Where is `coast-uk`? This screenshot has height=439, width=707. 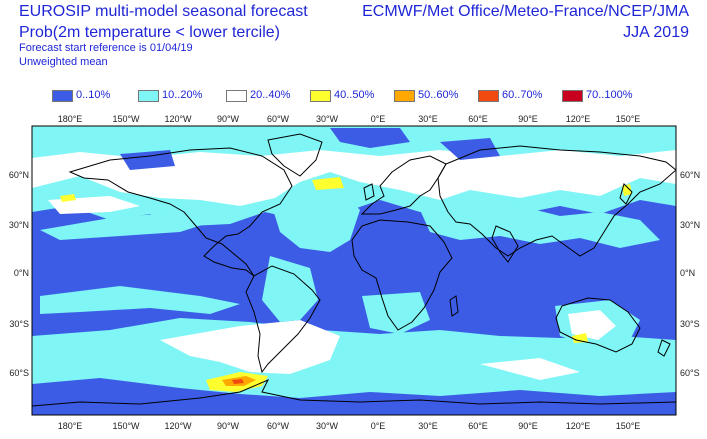 coast-uk is located at coordinates (369, 192).